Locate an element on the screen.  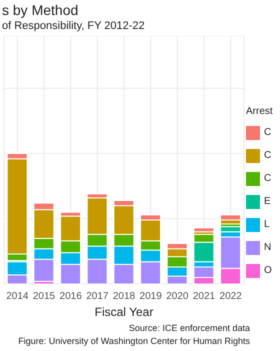
x-tick-label: 2021 is located at coordinates (204, 296).